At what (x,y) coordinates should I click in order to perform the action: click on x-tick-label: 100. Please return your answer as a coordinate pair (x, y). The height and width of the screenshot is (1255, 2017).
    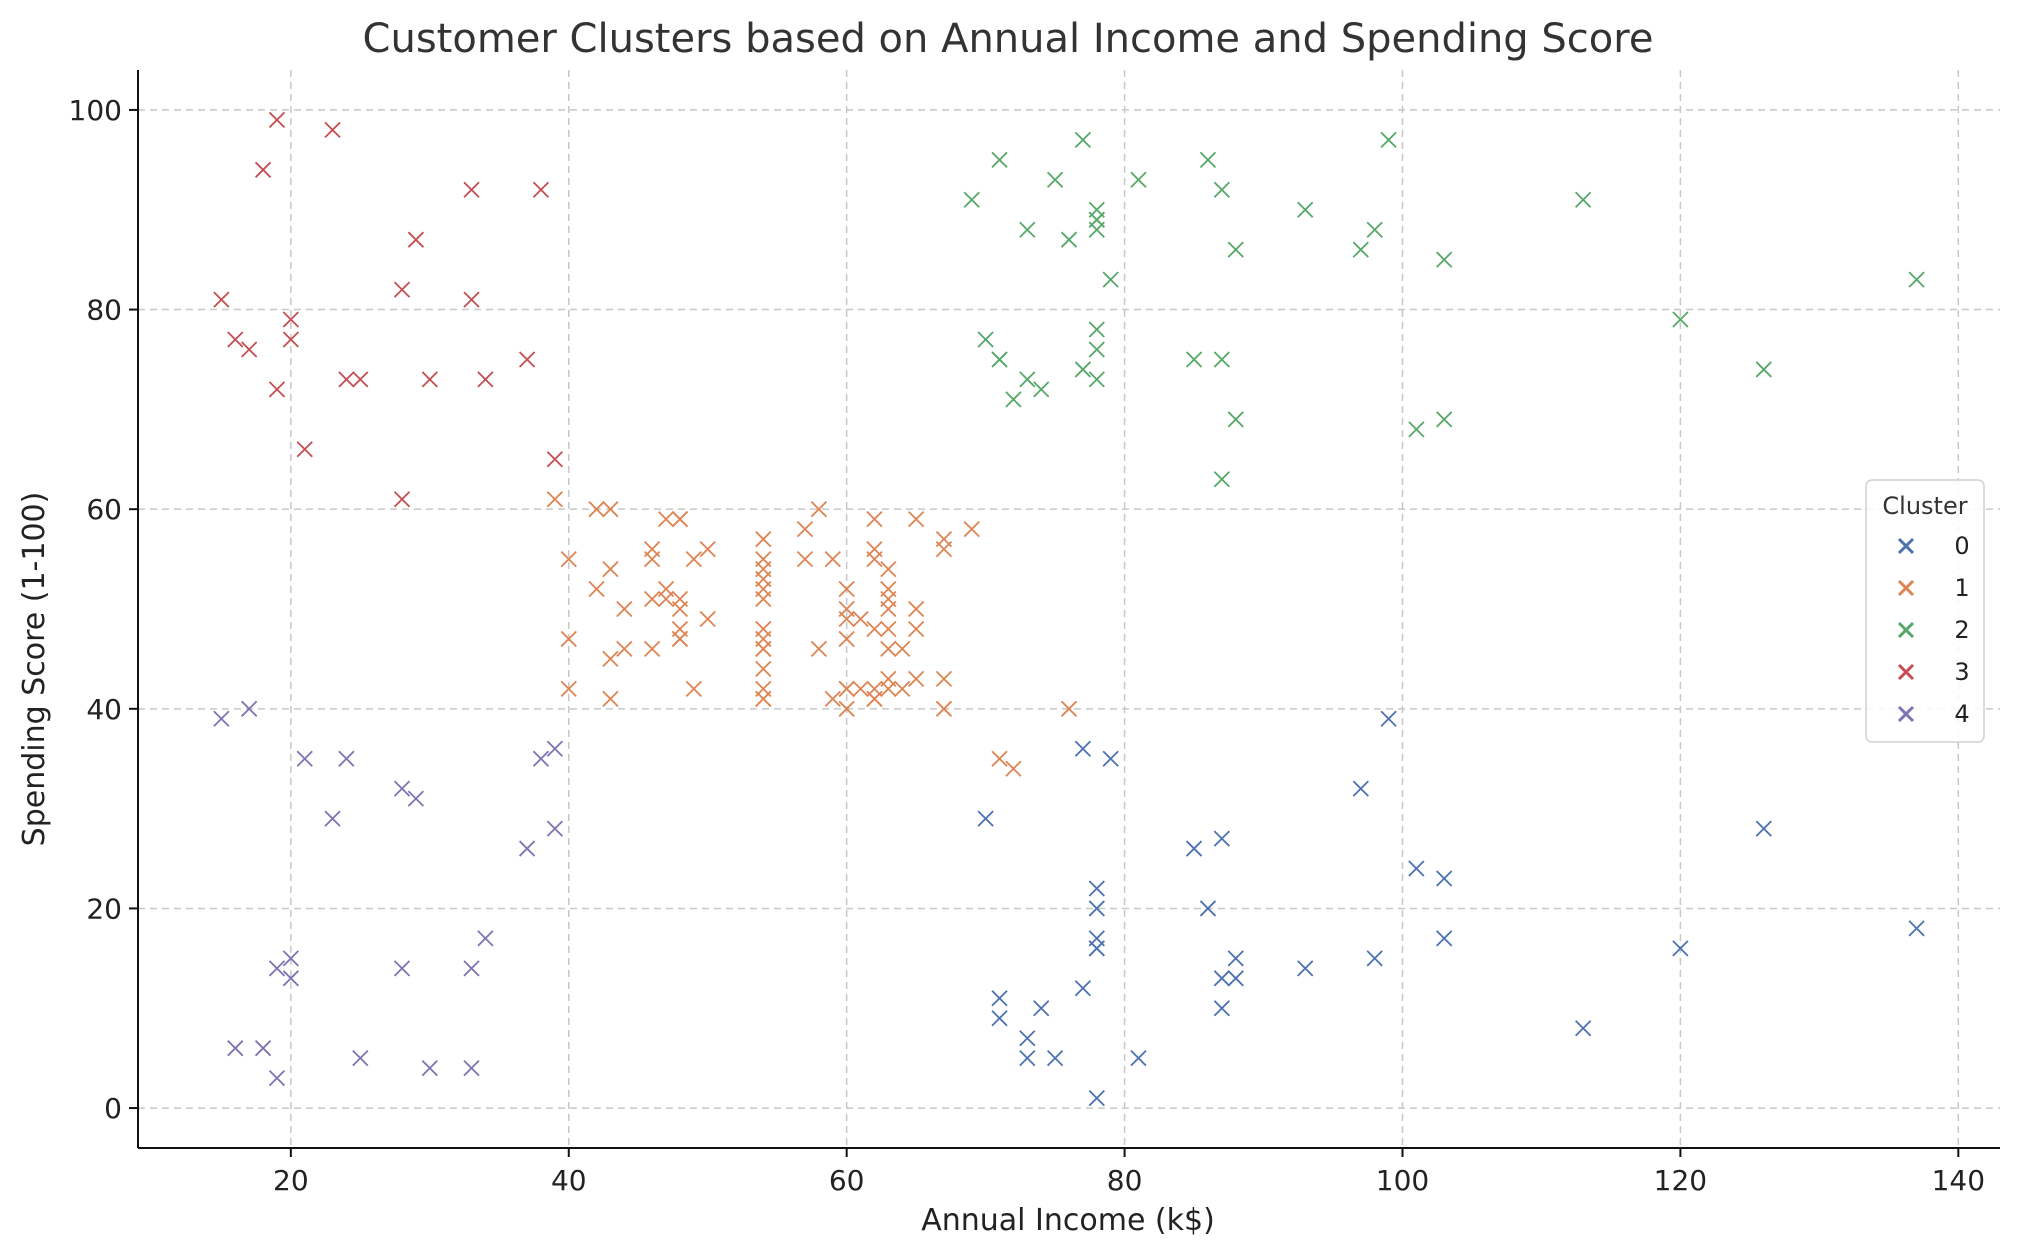
    Looking at the image, I should click on (1402, 1180).